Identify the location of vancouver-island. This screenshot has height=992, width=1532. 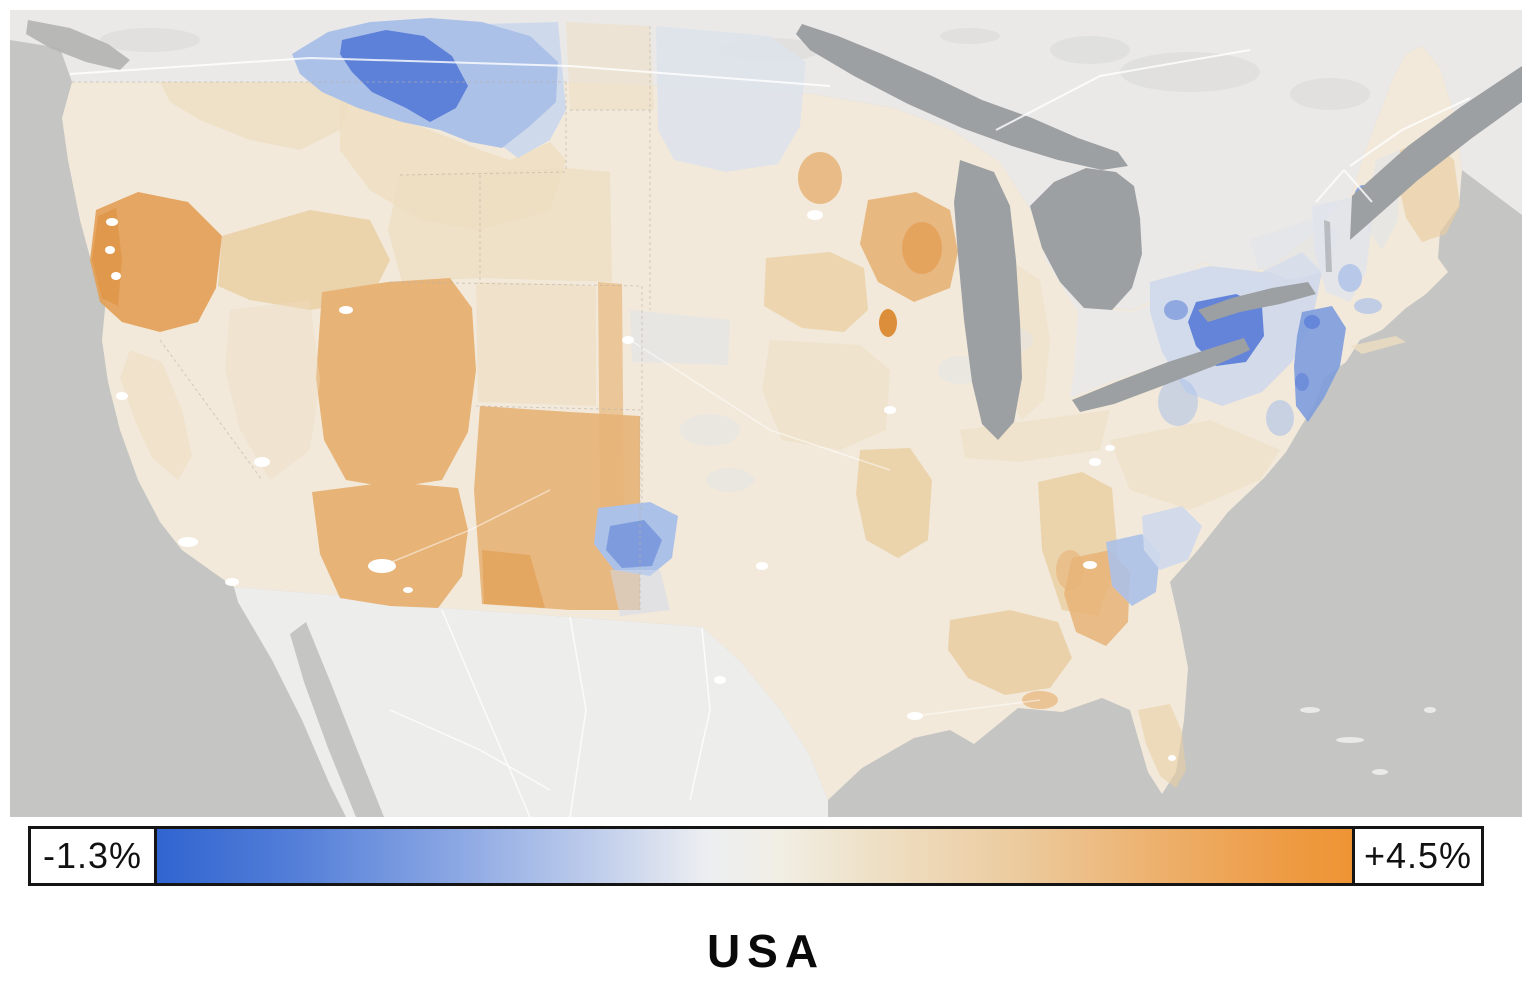
(78, 45).